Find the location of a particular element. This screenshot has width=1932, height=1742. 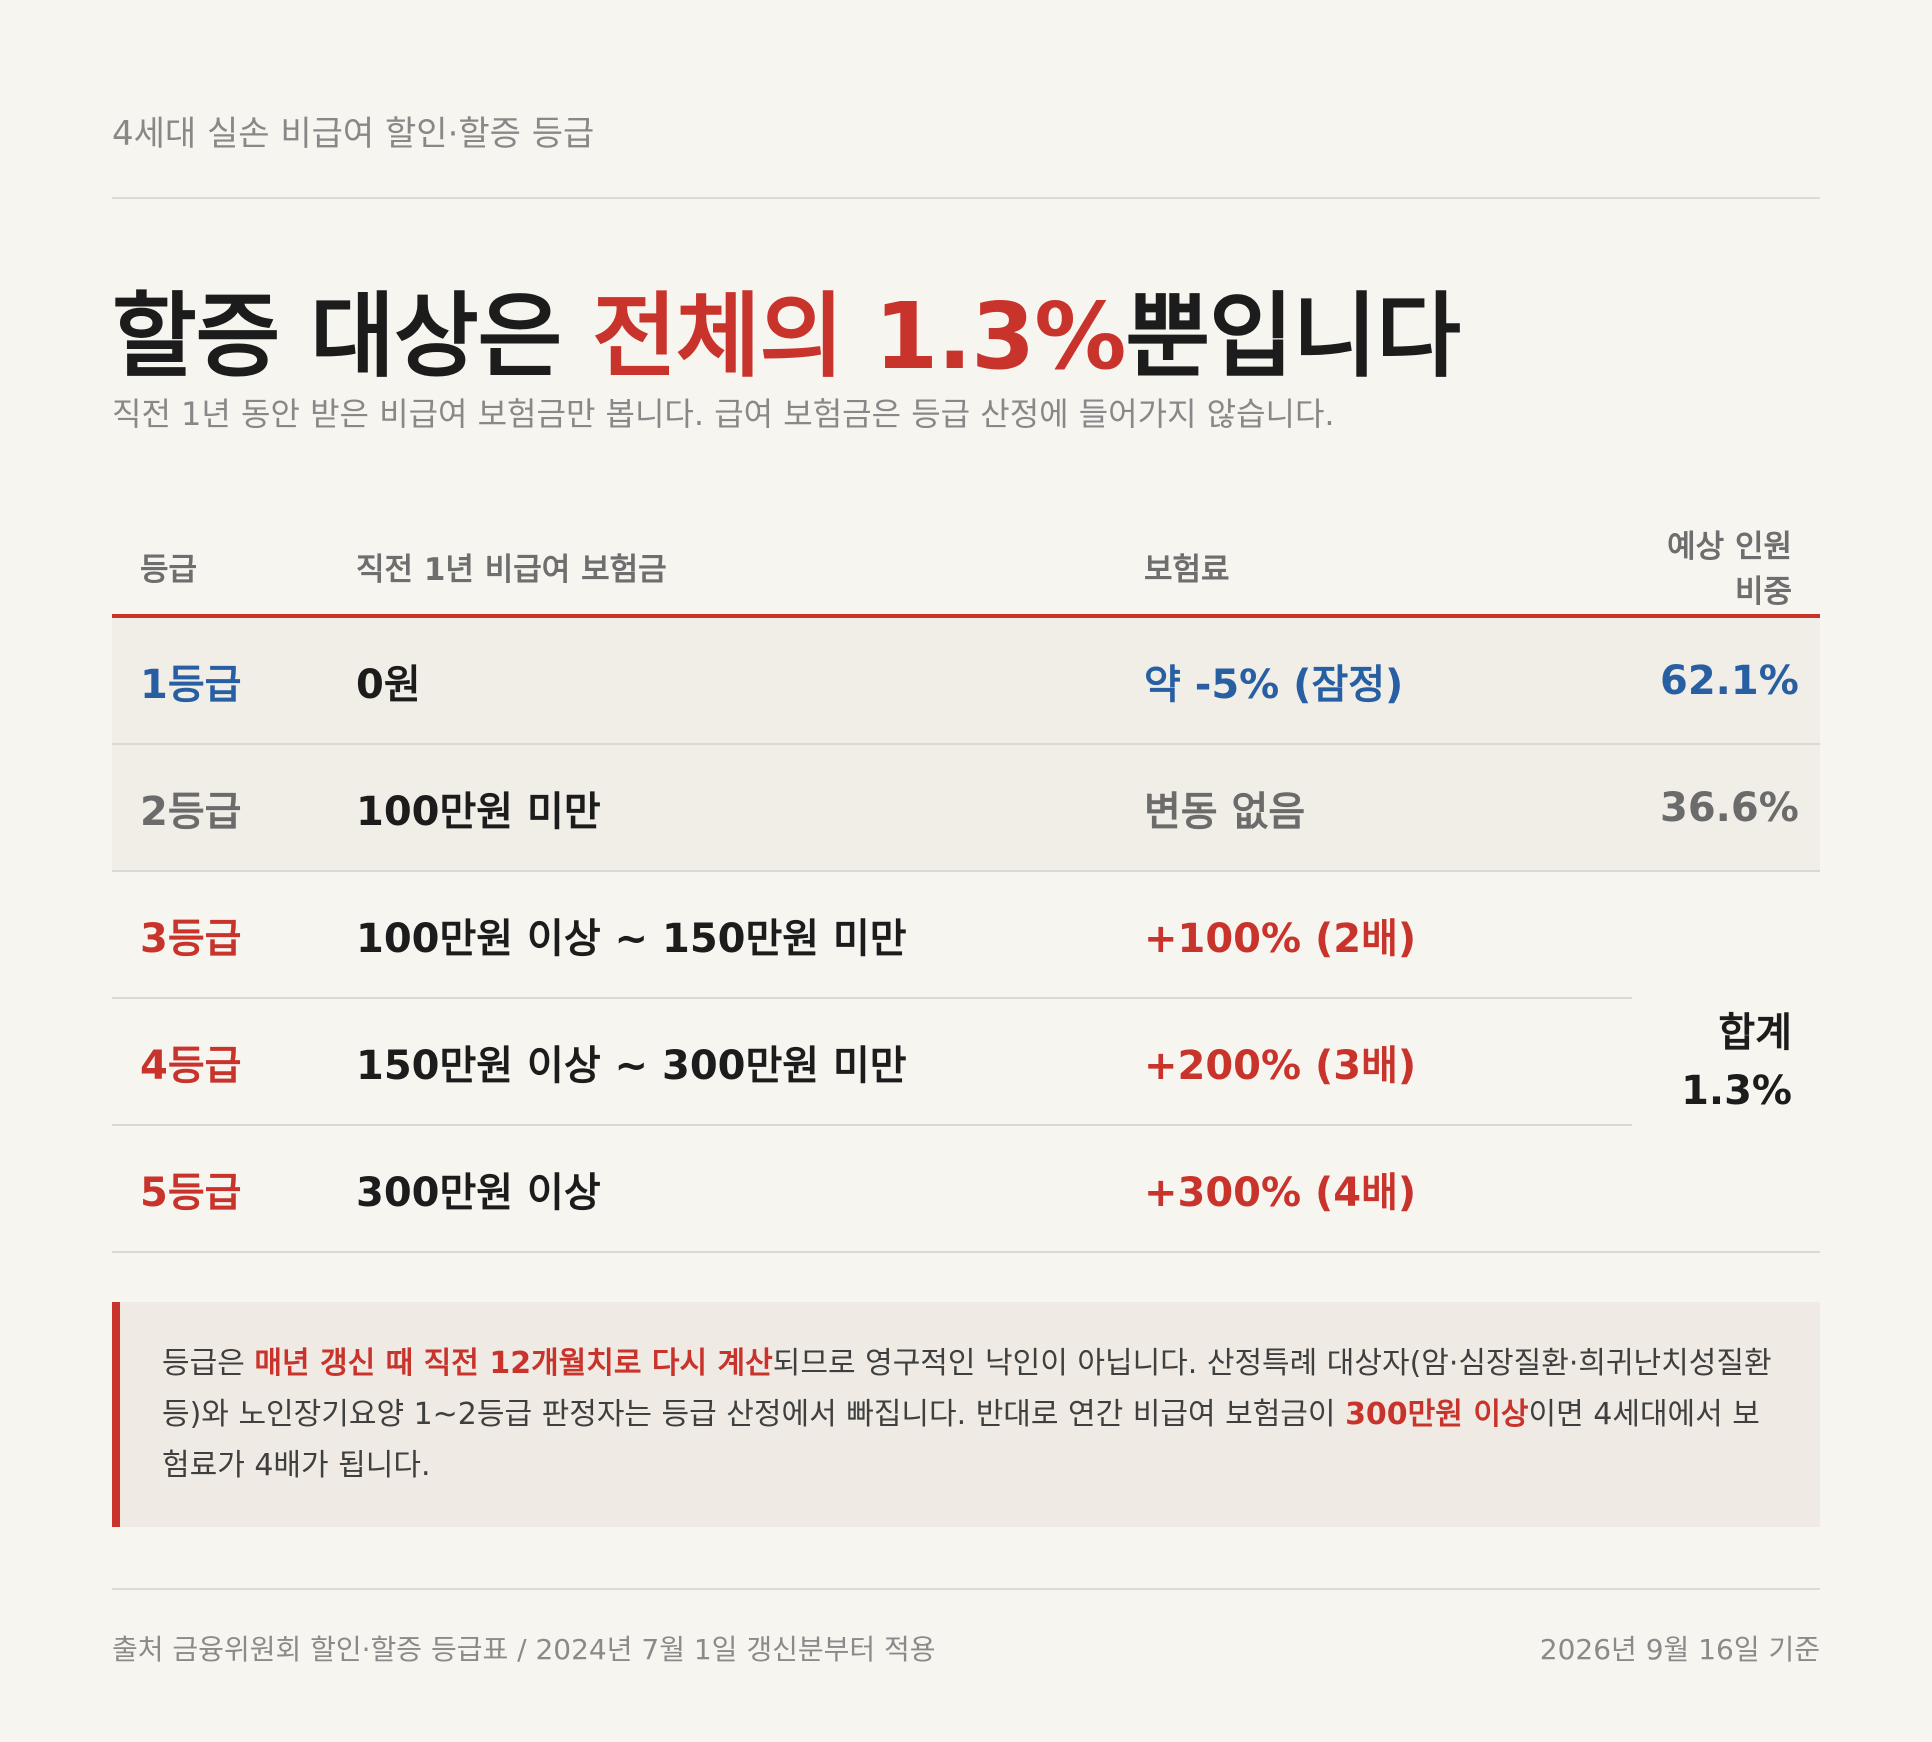

claims-cell: 100만원 이상 ~ 150만원 미만 is located at coordinates (722, 935).